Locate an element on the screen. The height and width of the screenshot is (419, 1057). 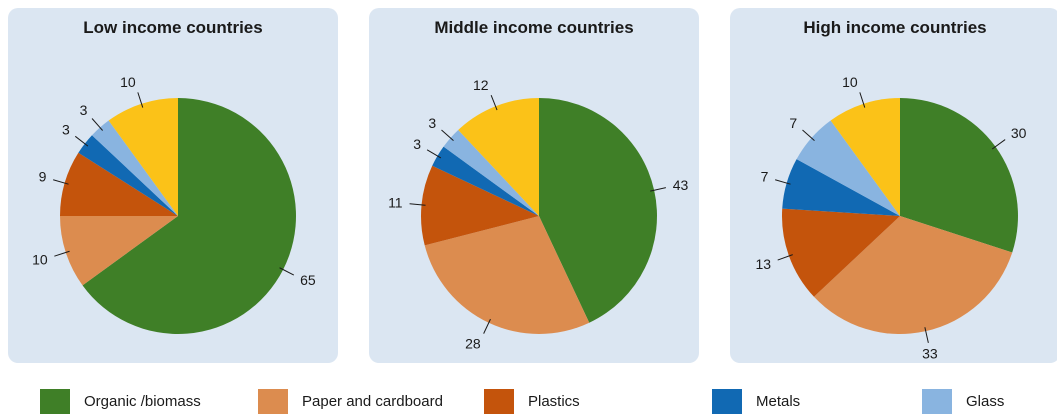
data-label: 30 is located at coordinates (1019, 133).